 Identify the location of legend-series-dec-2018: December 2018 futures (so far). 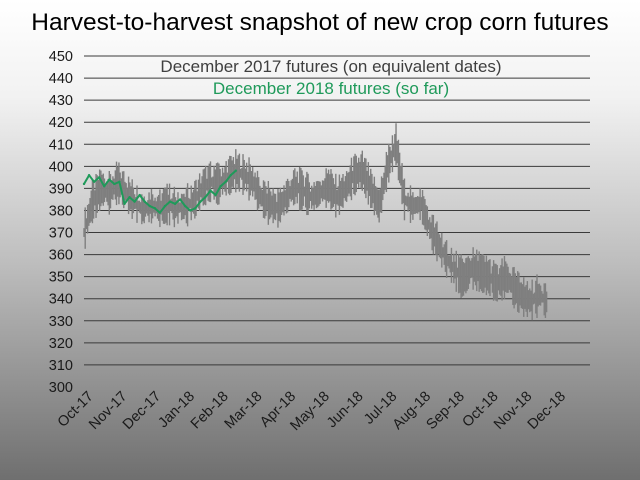
(331, 88).